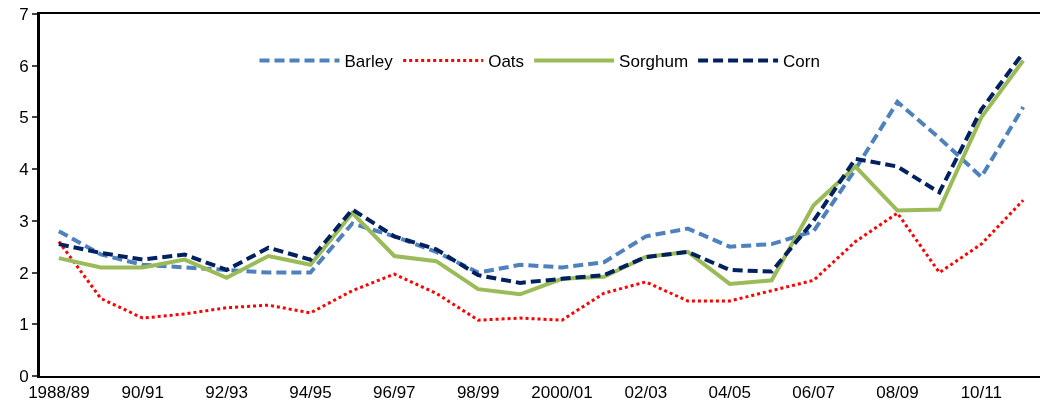 The height and width of the screenshot is (410, 1048). What do you see at coordinates (24, 221) in the screenshot?
I see `y-tick-label: 3` at bounding box center [24, 221].